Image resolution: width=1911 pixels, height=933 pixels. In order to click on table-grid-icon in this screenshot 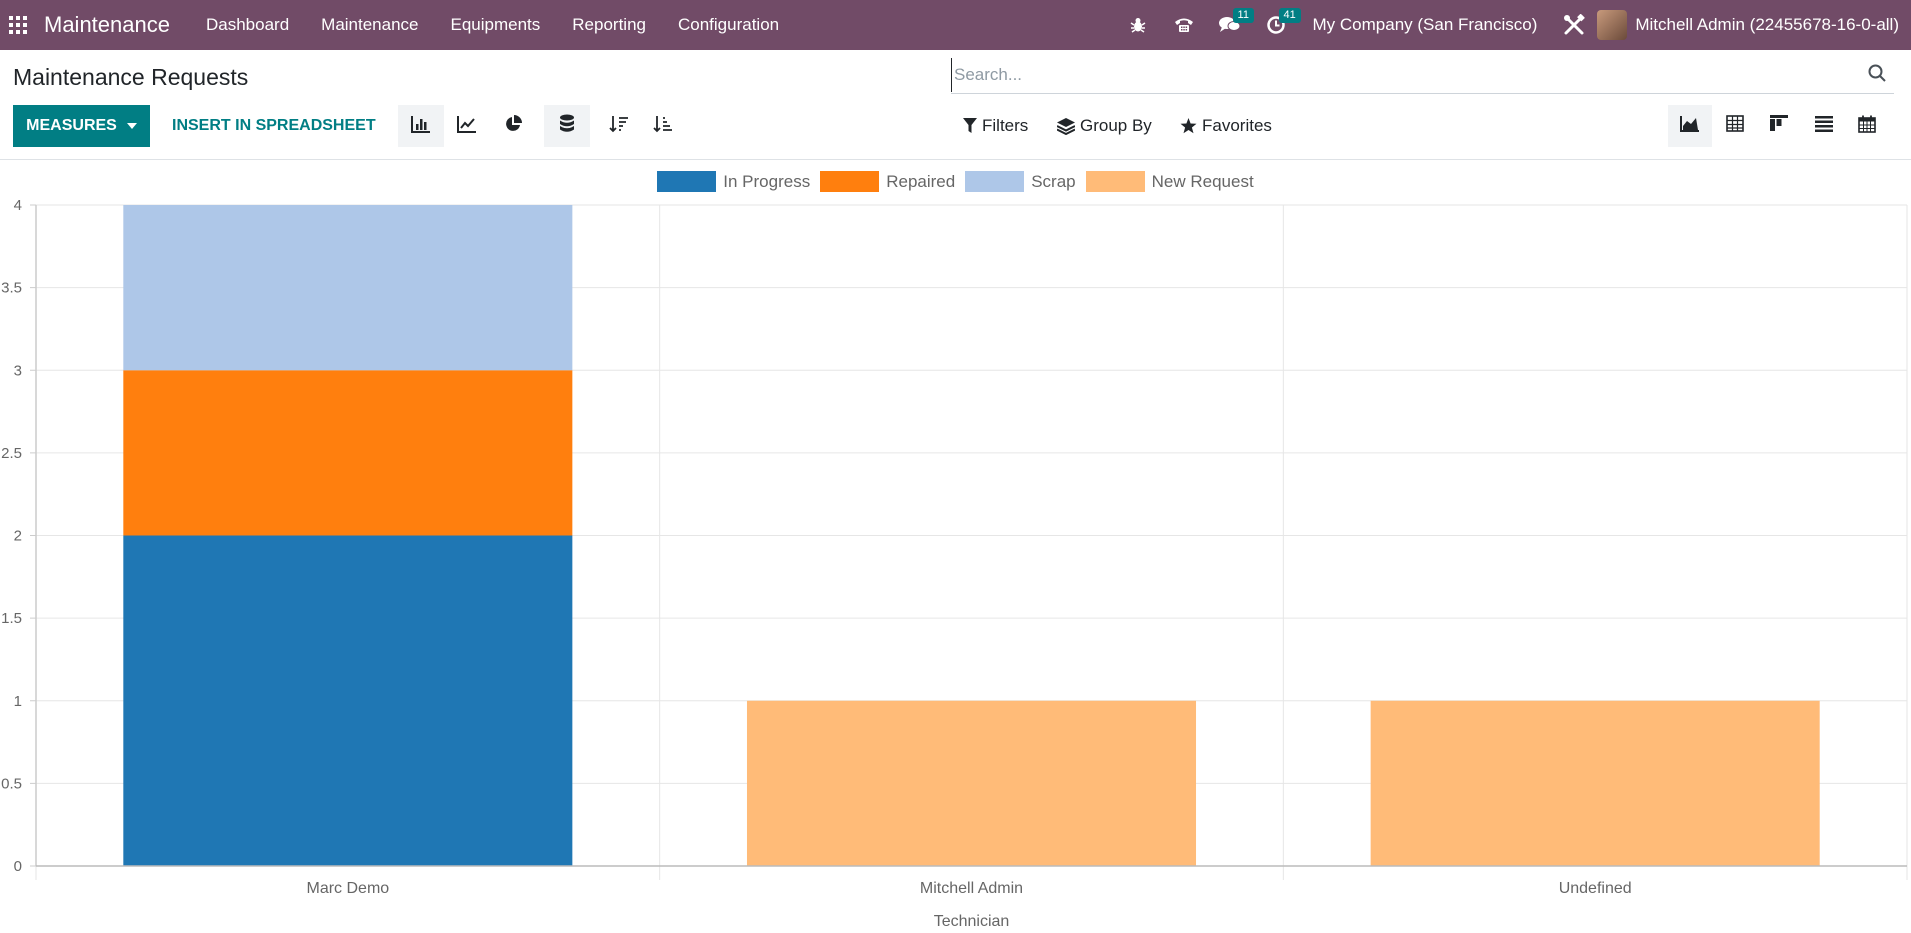, I will do `click(1735, 126)`.